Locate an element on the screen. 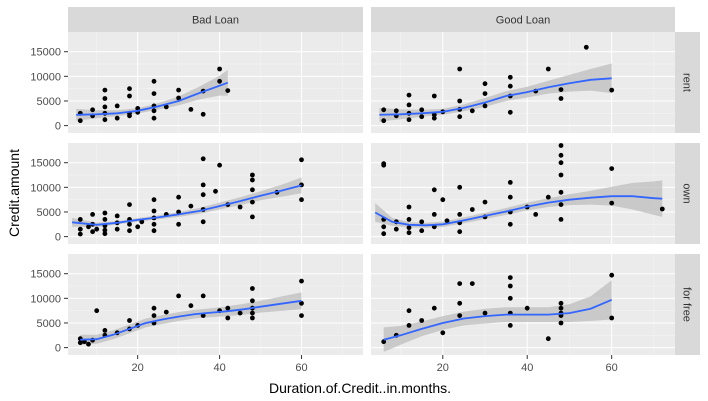 This screenshot has width=708, height=401. x-tick-label: 40 is located at coordinates (219, 368).